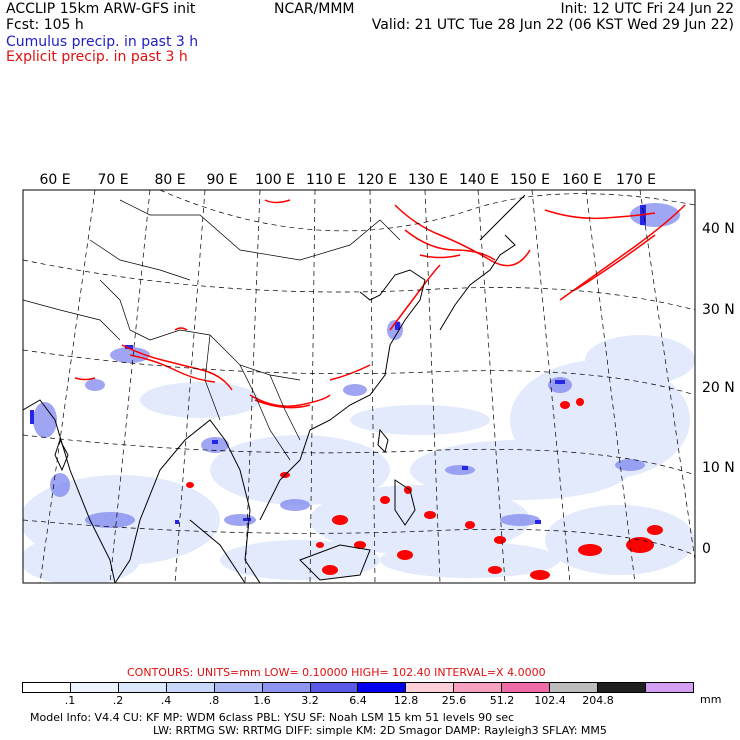 The height and width of the screenshot is (740, 740). I want to click on colorbar-tick-label: .1, so click(70, 700).